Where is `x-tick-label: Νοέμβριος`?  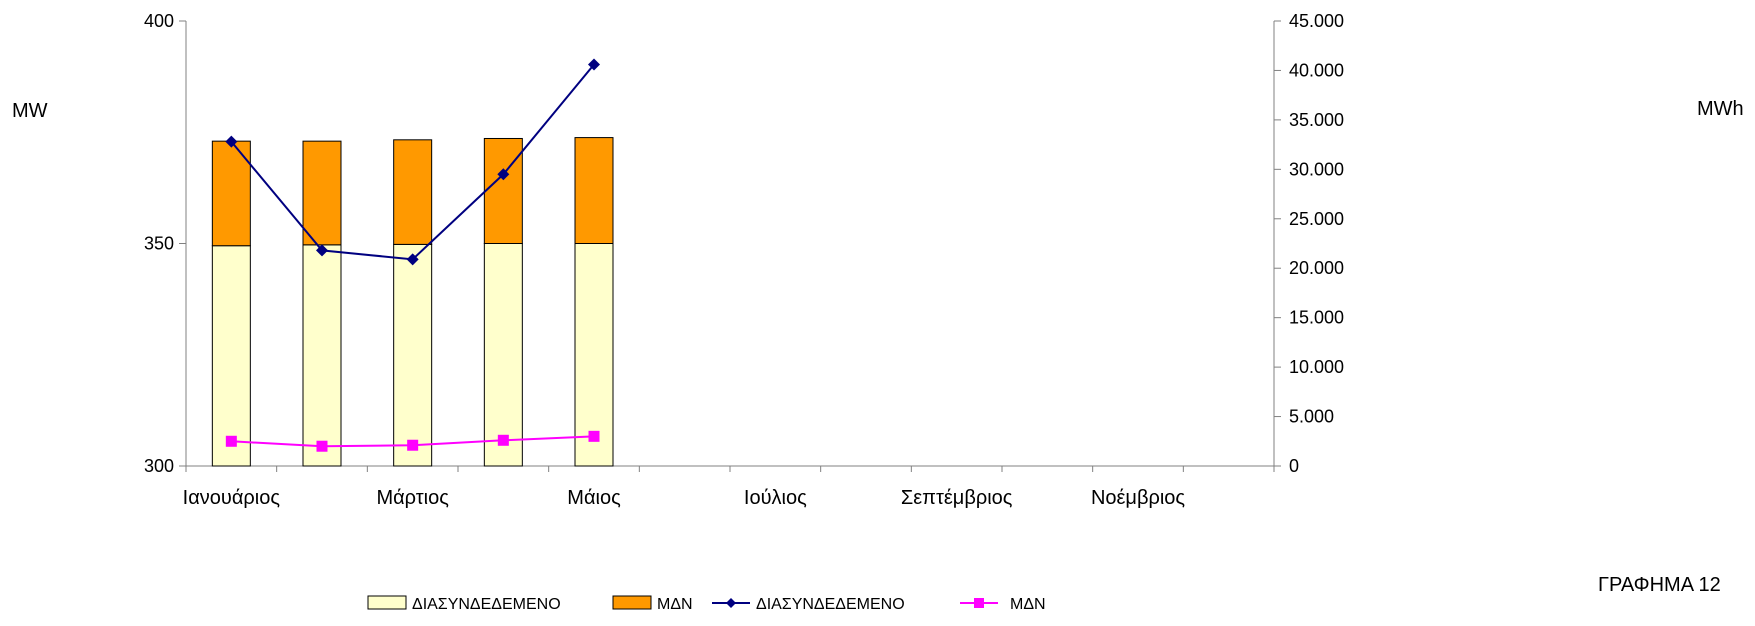
x-tick-label: Νοέμβριος is located at coordinates (1138, 498).